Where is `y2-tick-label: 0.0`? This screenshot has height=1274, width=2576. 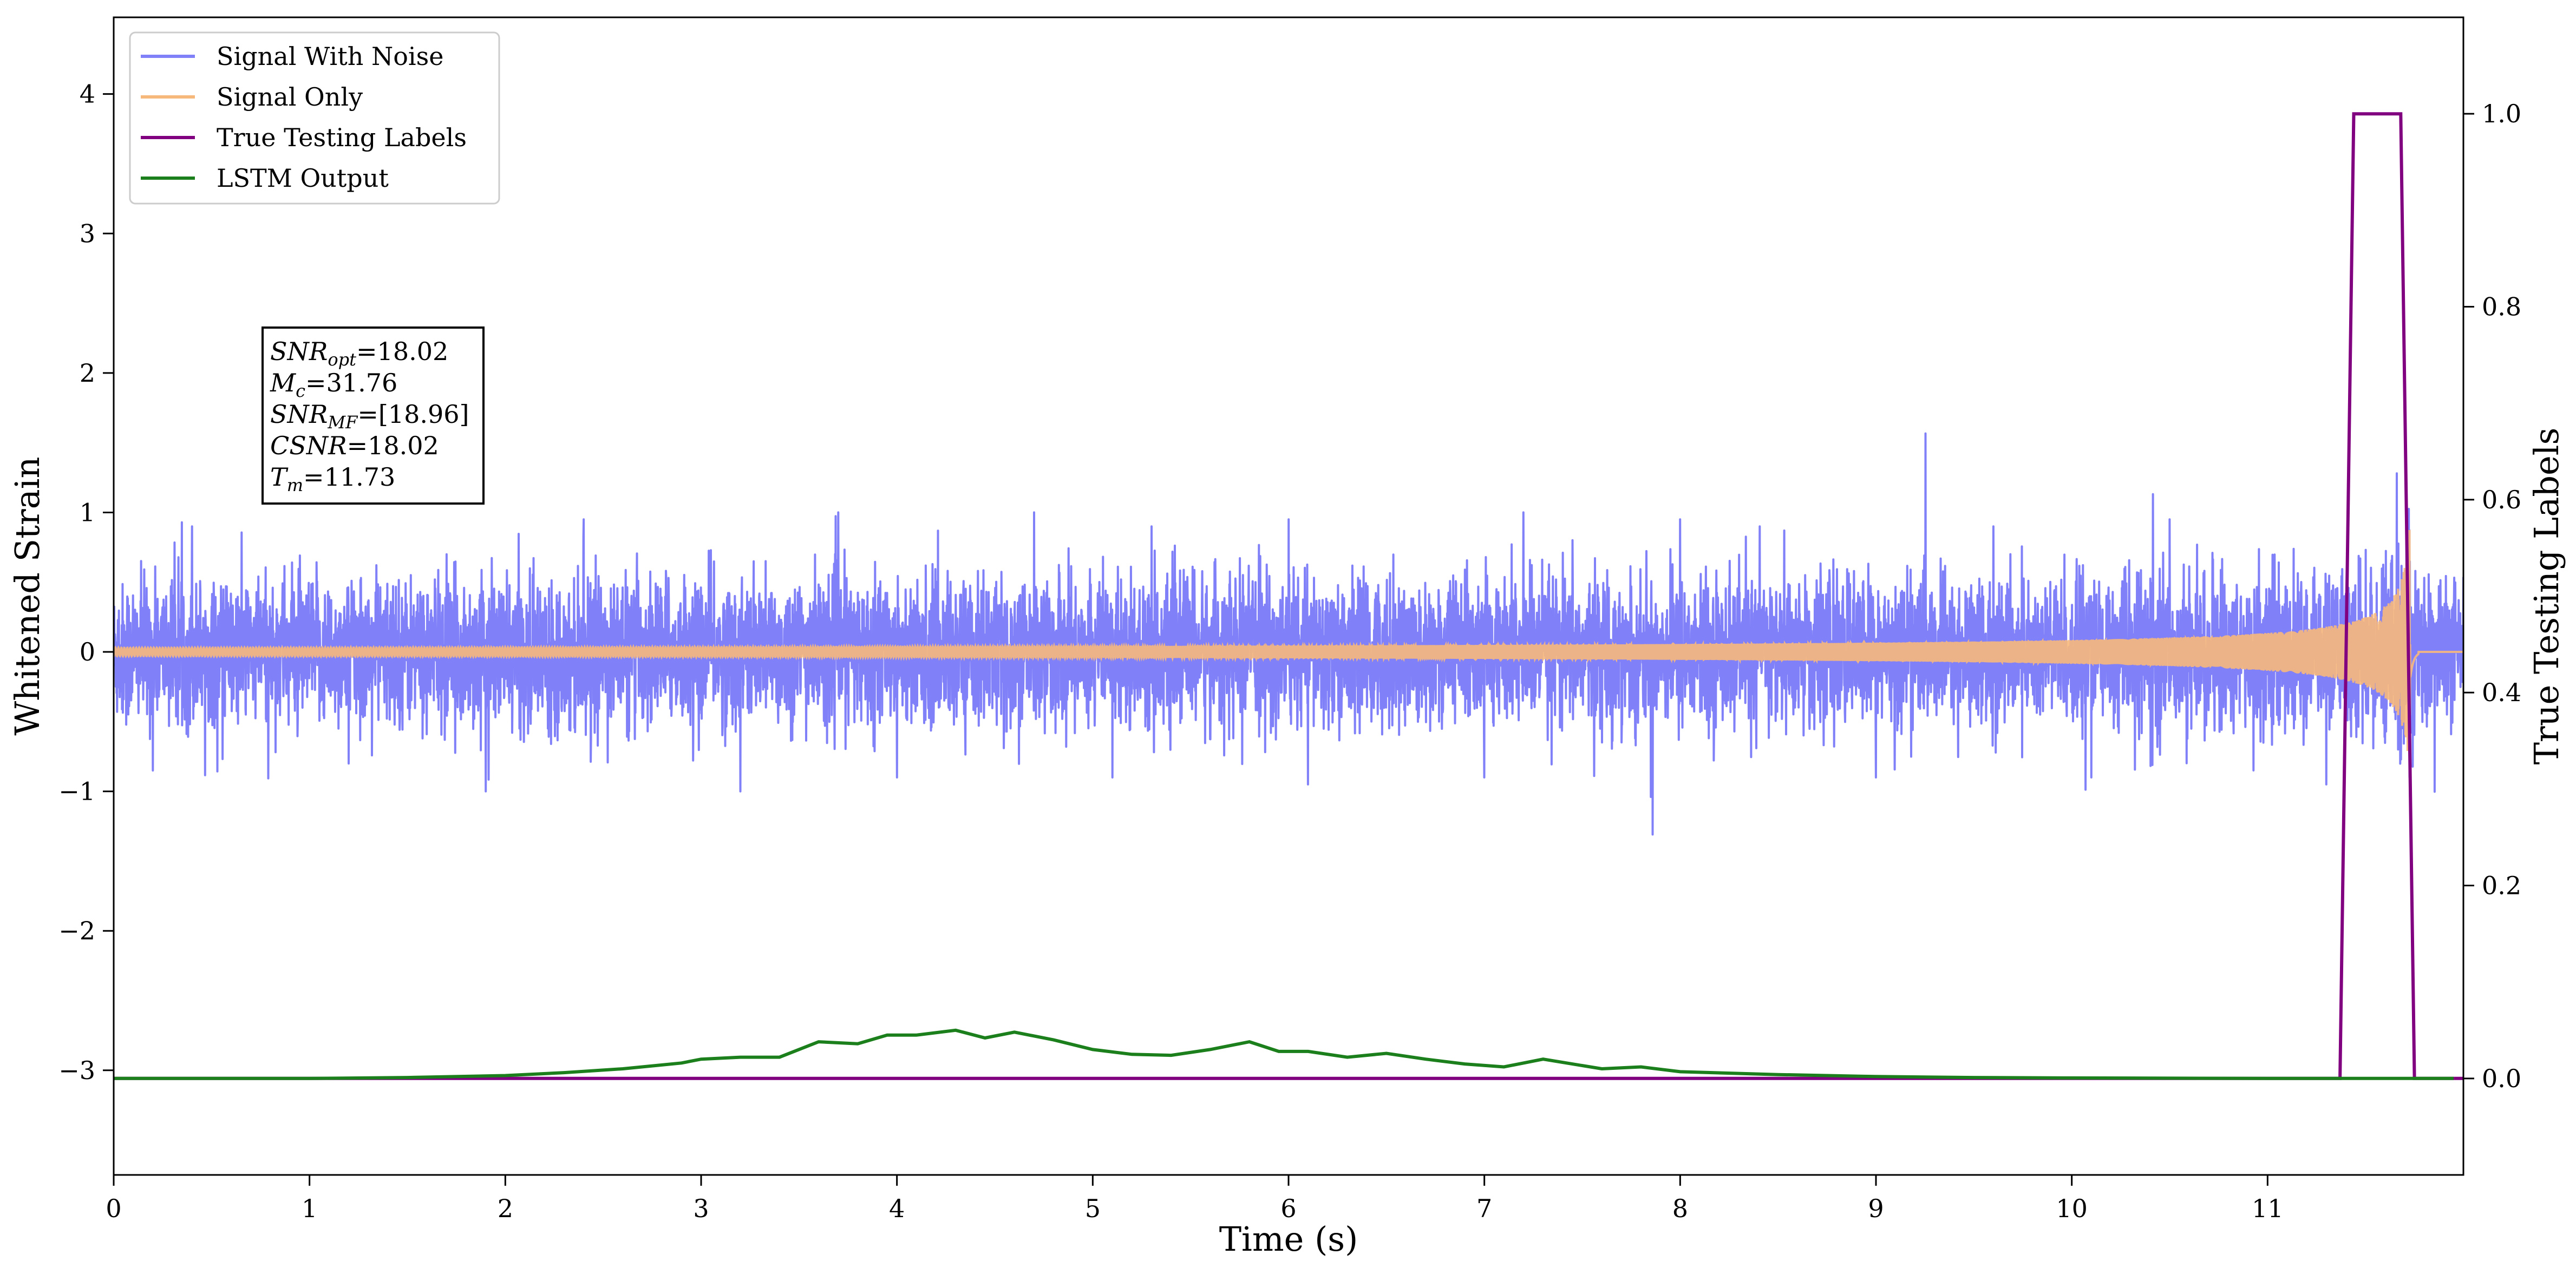 y2-tick-label: 0.0 is located at coordinates (2502, 1078).